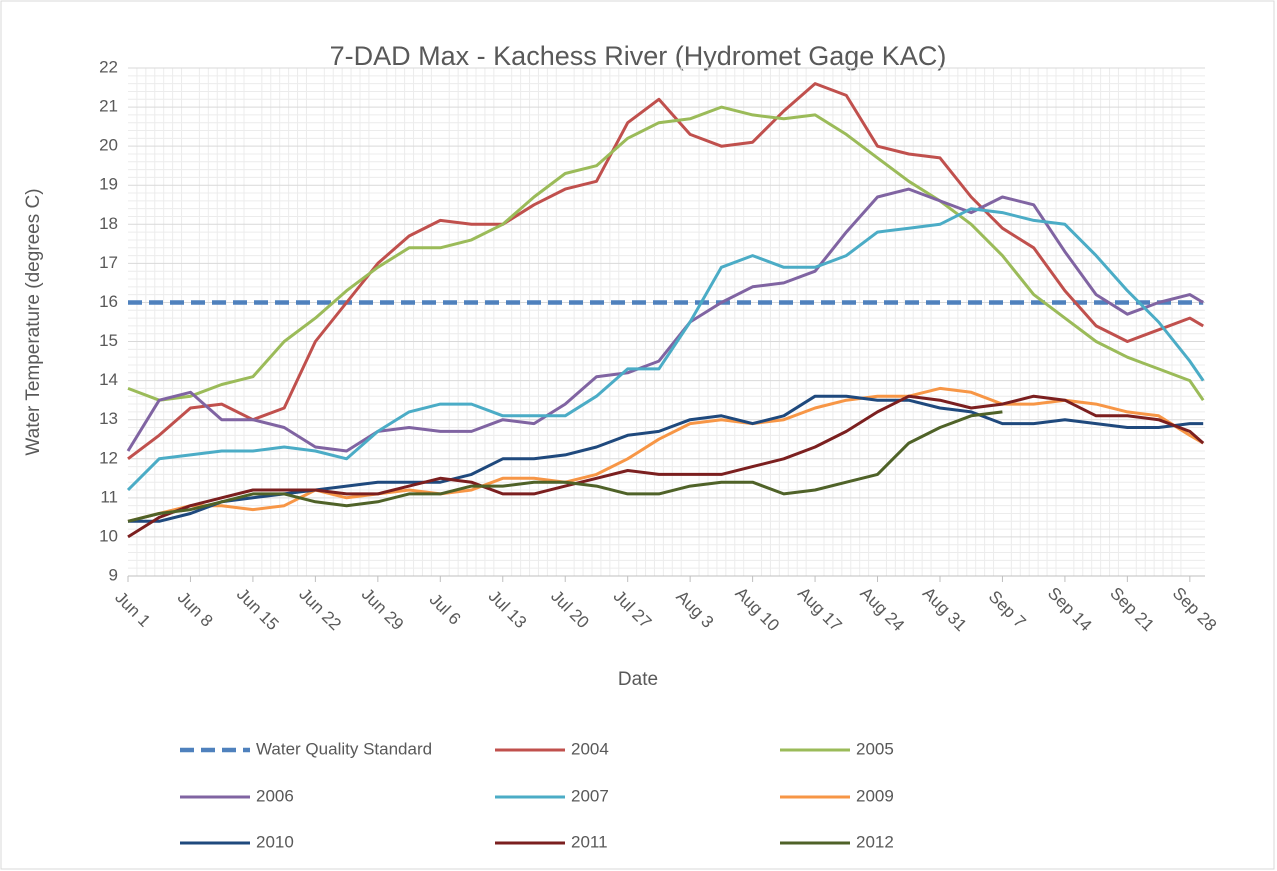 The height and width of the screenshot is (871, 1277). What do you see at coordinates (275, 795) in the screenshot?
I see `legend-label: 2006` at bounding box center [275, 795].